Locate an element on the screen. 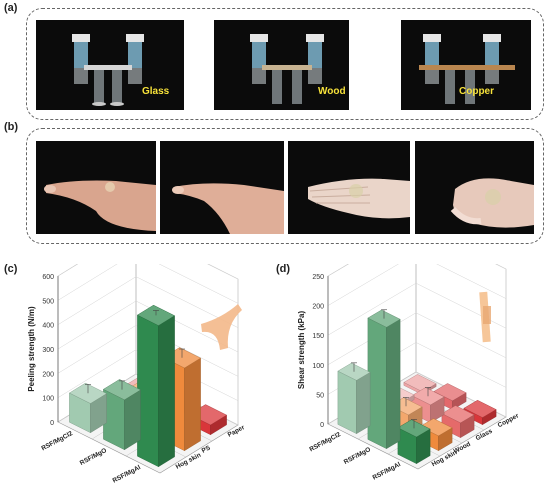  z-axis-title: Peeling strength (N/m) is located at coordinates (31, 349).